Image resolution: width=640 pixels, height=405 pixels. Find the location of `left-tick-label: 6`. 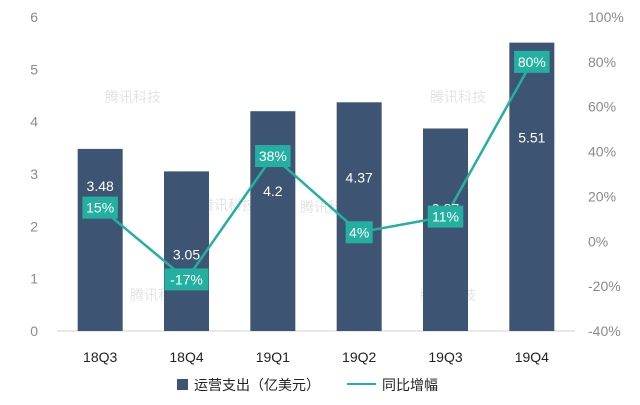

left-tick-label: 6 is located at coordinates (34, 17).